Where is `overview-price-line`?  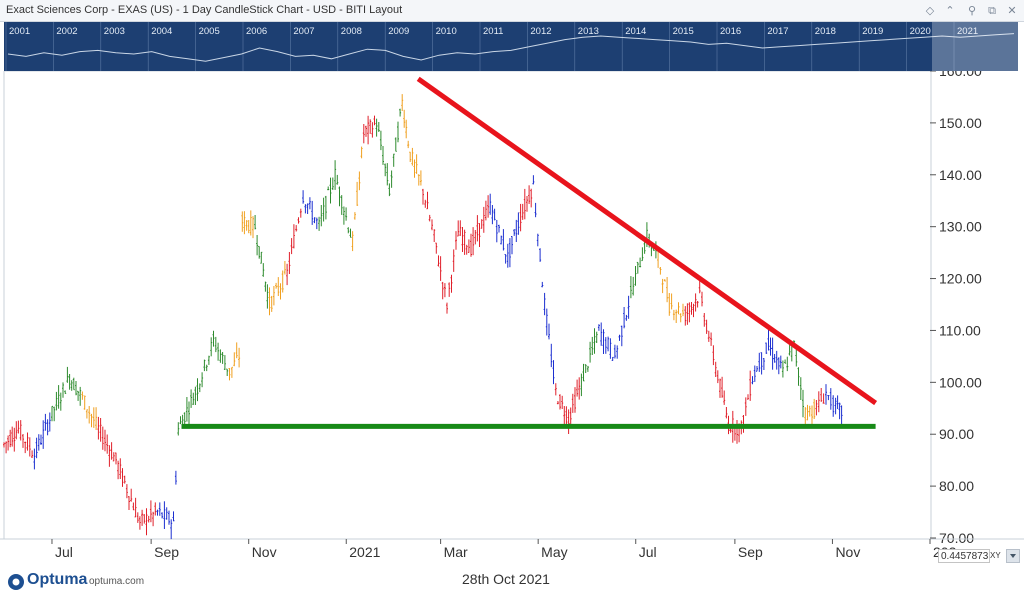
overview-price-line is located at coordinates (511, 47).